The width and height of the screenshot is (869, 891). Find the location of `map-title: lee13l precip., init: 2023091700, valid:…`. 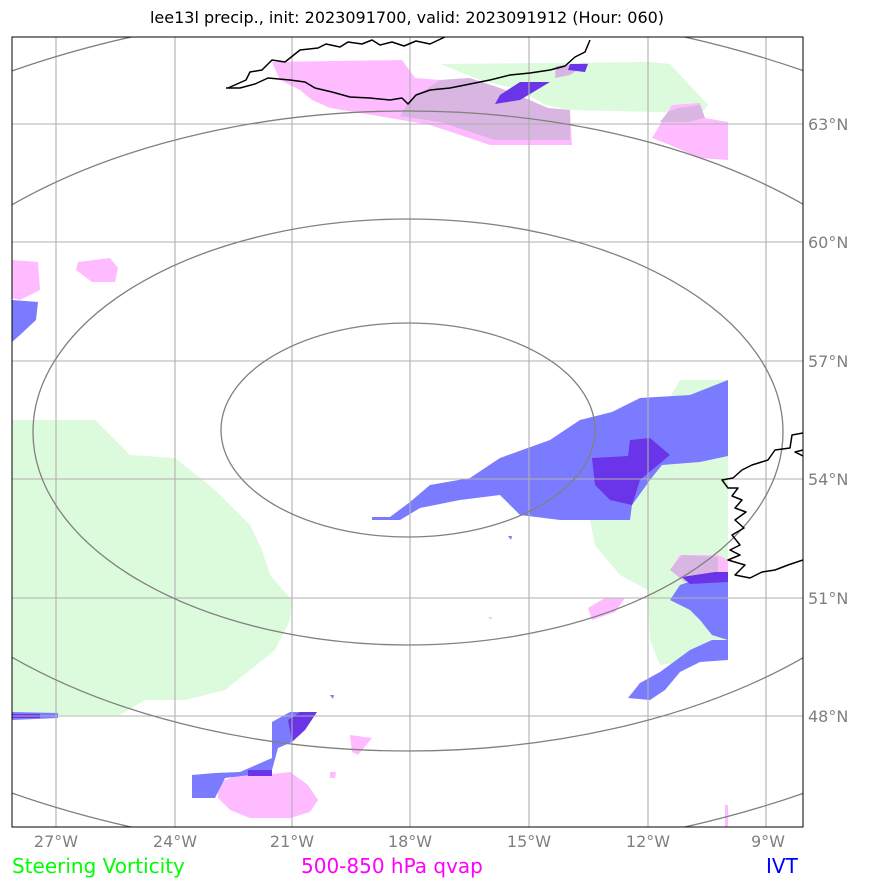

map-title: lee13l precip., init: 2023091700, valid:… is located at coordinates (407, 17).